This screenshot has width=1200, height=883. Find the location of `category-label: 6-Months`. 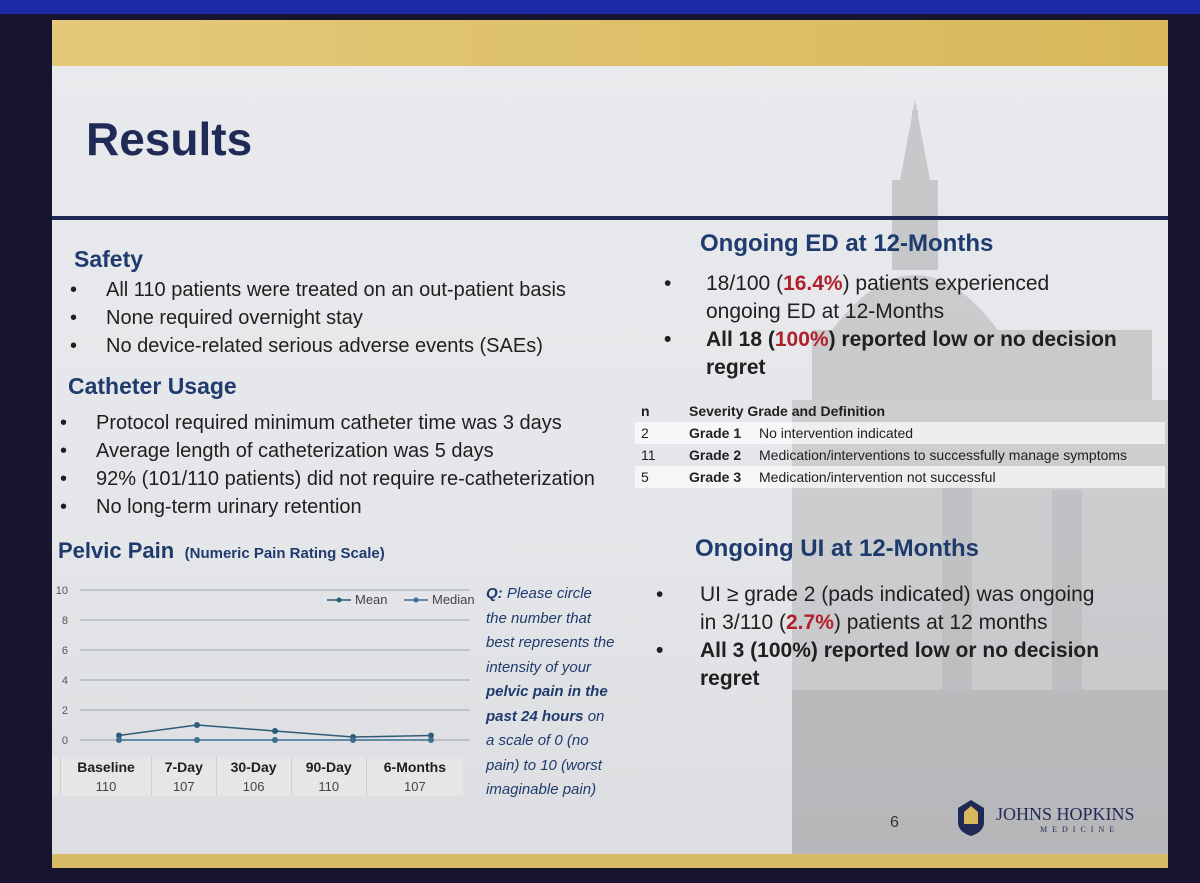

category-label: 6-Months is located at coordinates (414, 767).